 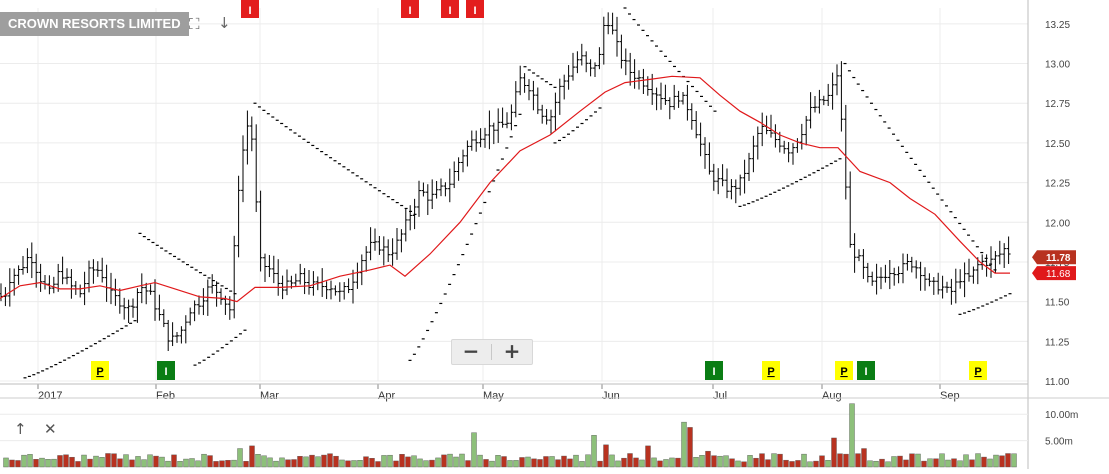 What do you see at coordinates (474, 11) in the screenshot?
I see `signal-marker-label: I` at bounding box center [474, 11].